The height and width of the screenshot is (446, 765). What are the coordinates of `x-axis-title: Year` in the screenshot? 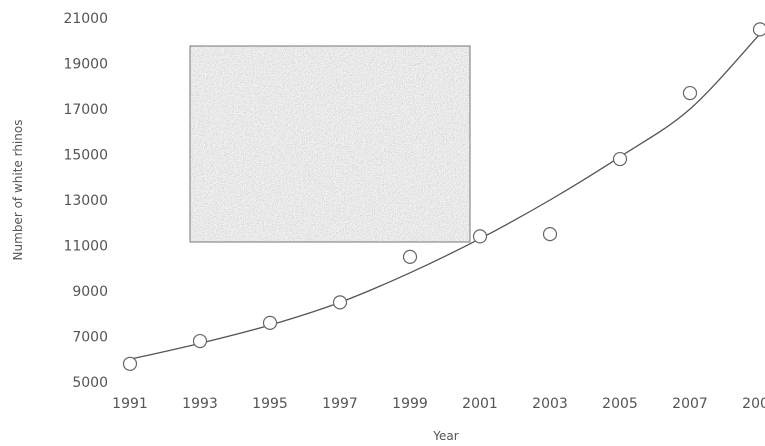 It's located at (445, 436).